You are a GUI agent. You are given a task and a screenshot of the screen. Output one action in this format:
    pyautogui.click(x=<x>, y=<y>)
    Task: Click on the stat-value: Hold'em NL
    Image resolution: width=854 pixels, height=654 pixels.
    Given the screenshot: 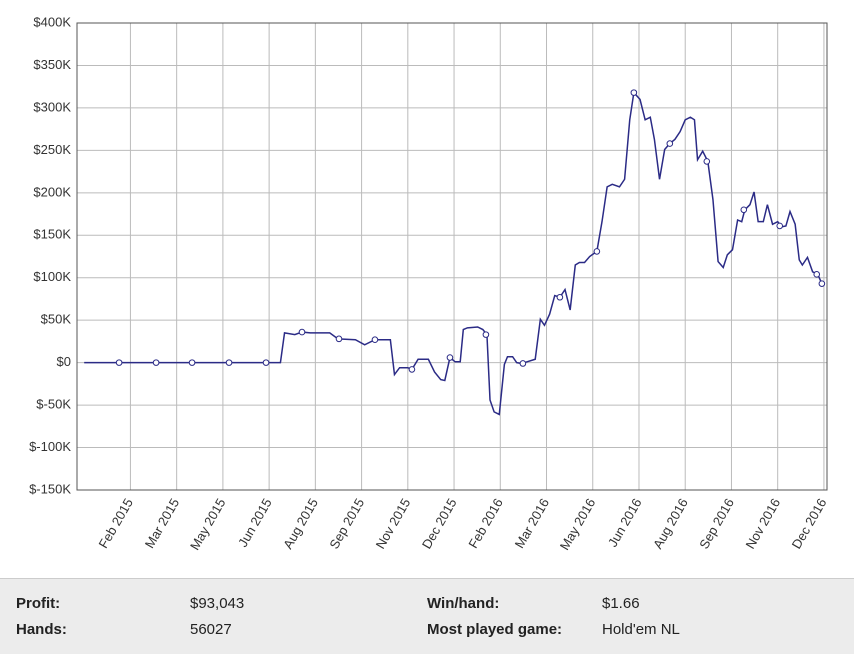 What is the action you would take?
    pyautogui.click(x=641, y=629)
    